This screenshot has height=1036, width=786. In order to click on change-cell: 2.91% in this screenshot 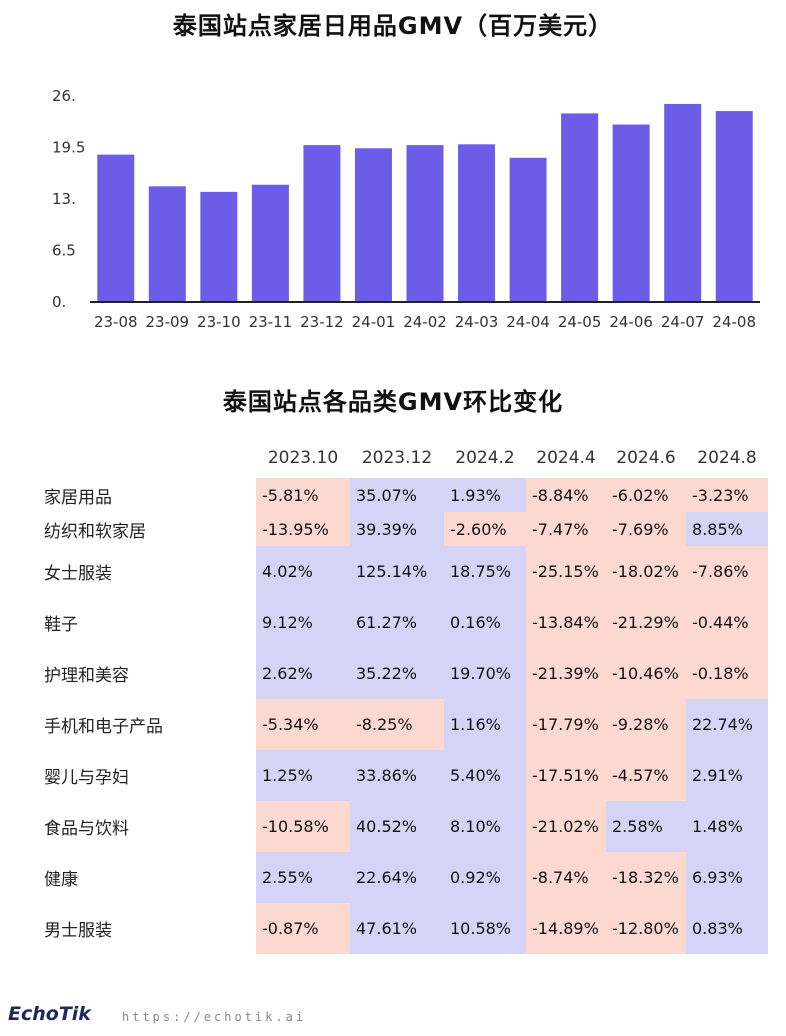, I will do `click(727, 775)`.